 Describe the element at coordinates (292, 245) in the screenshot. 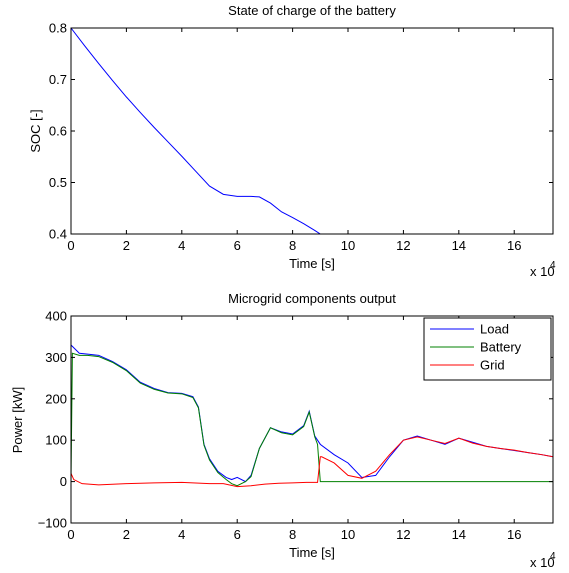

I see `soc-chart-xtick-label: 8` at that location.